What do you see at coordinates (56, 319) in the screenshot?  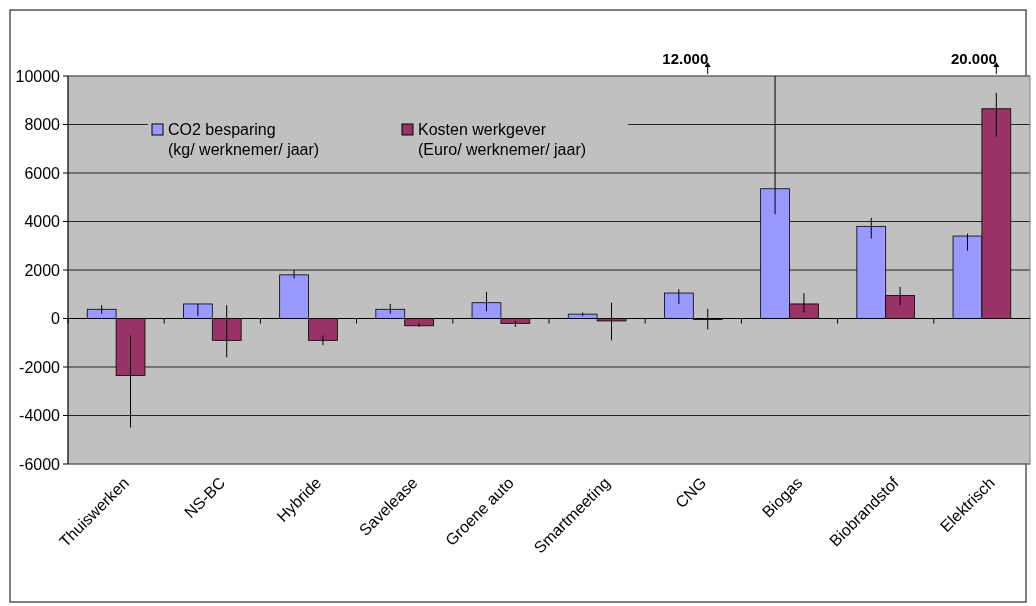 I see `y-tick-label: 0` at bounding box center [56, 319].